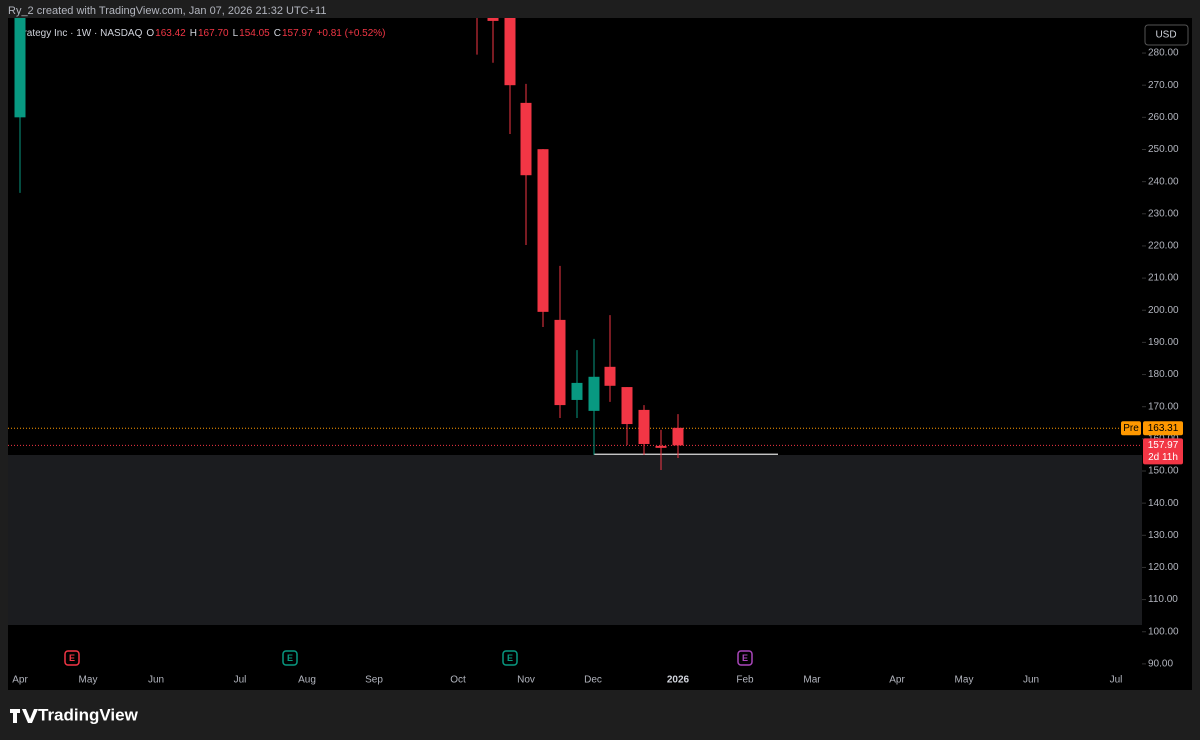  I want to click on y-tick-label: 170.00, so click(1163, 406).